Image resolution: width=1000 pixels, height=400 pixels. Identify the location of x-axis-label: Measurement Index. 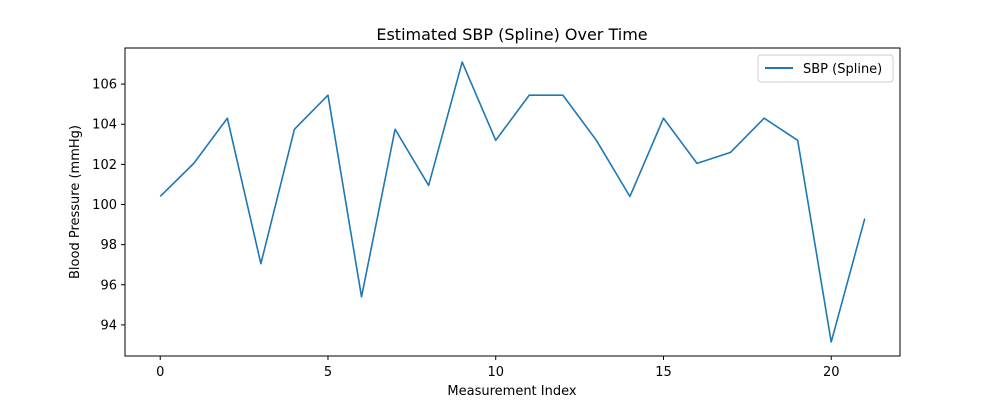
(511, 391).